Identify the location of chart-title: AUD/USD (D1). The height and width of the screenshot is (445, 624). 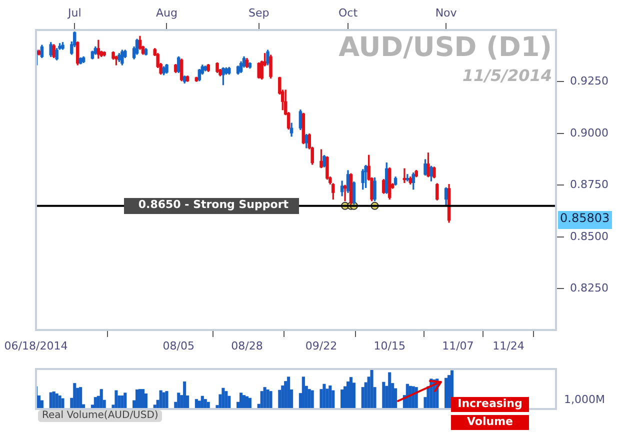
(445, 47).